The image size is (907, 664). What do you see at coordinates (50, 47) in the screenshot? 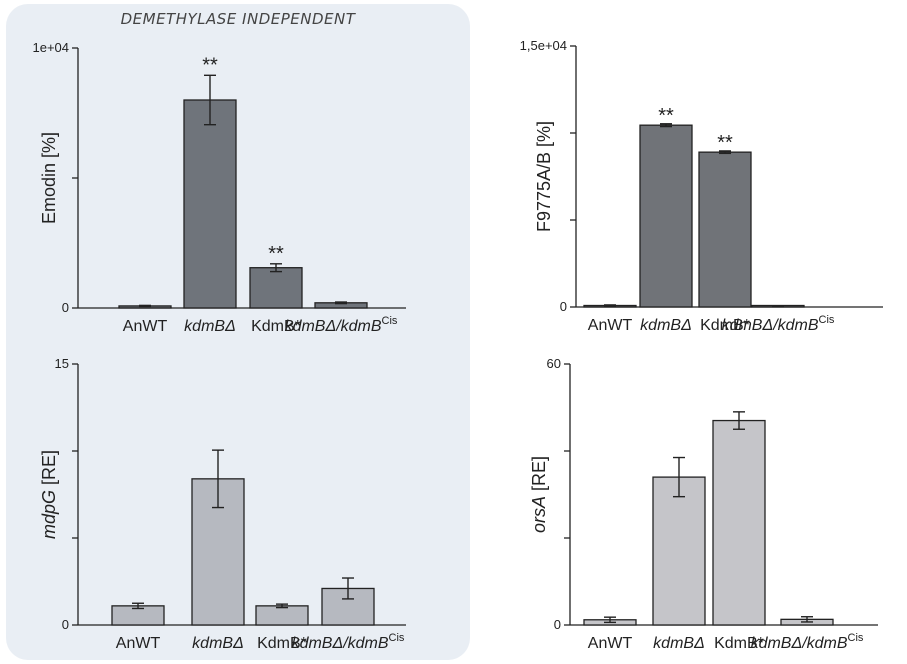
I see `y-tick-label: 1e+04` at bounding box center [50, 47].